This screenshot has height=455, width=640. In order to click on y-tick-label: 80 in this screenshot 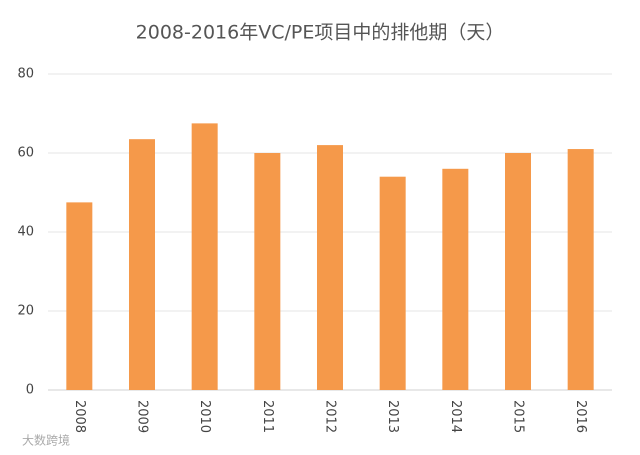, I will do `click(25, 74)`.